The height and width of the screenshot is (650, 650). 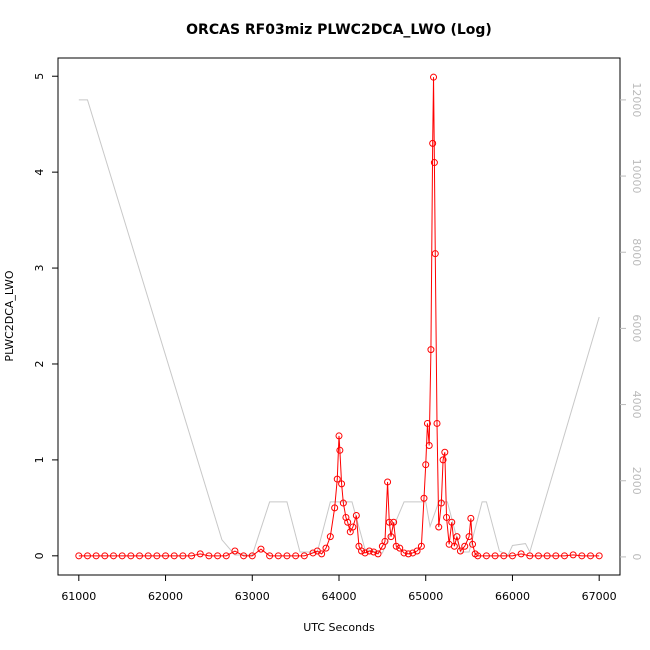 What do you see at coordinates (636, 328) in the screenshot?
I see `y2-tick-label: 6000` at bounding box center [636, 328].